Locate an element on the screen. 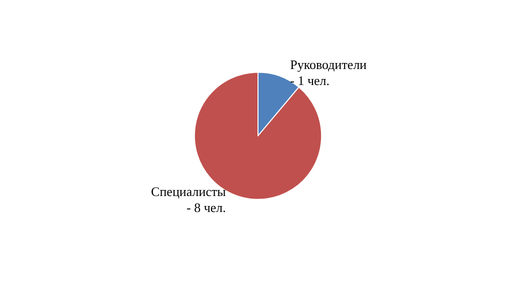 This screenshot has width=516, height=289. slice-label: Руководители - 1 чел. is located at coordinates (328, 72).